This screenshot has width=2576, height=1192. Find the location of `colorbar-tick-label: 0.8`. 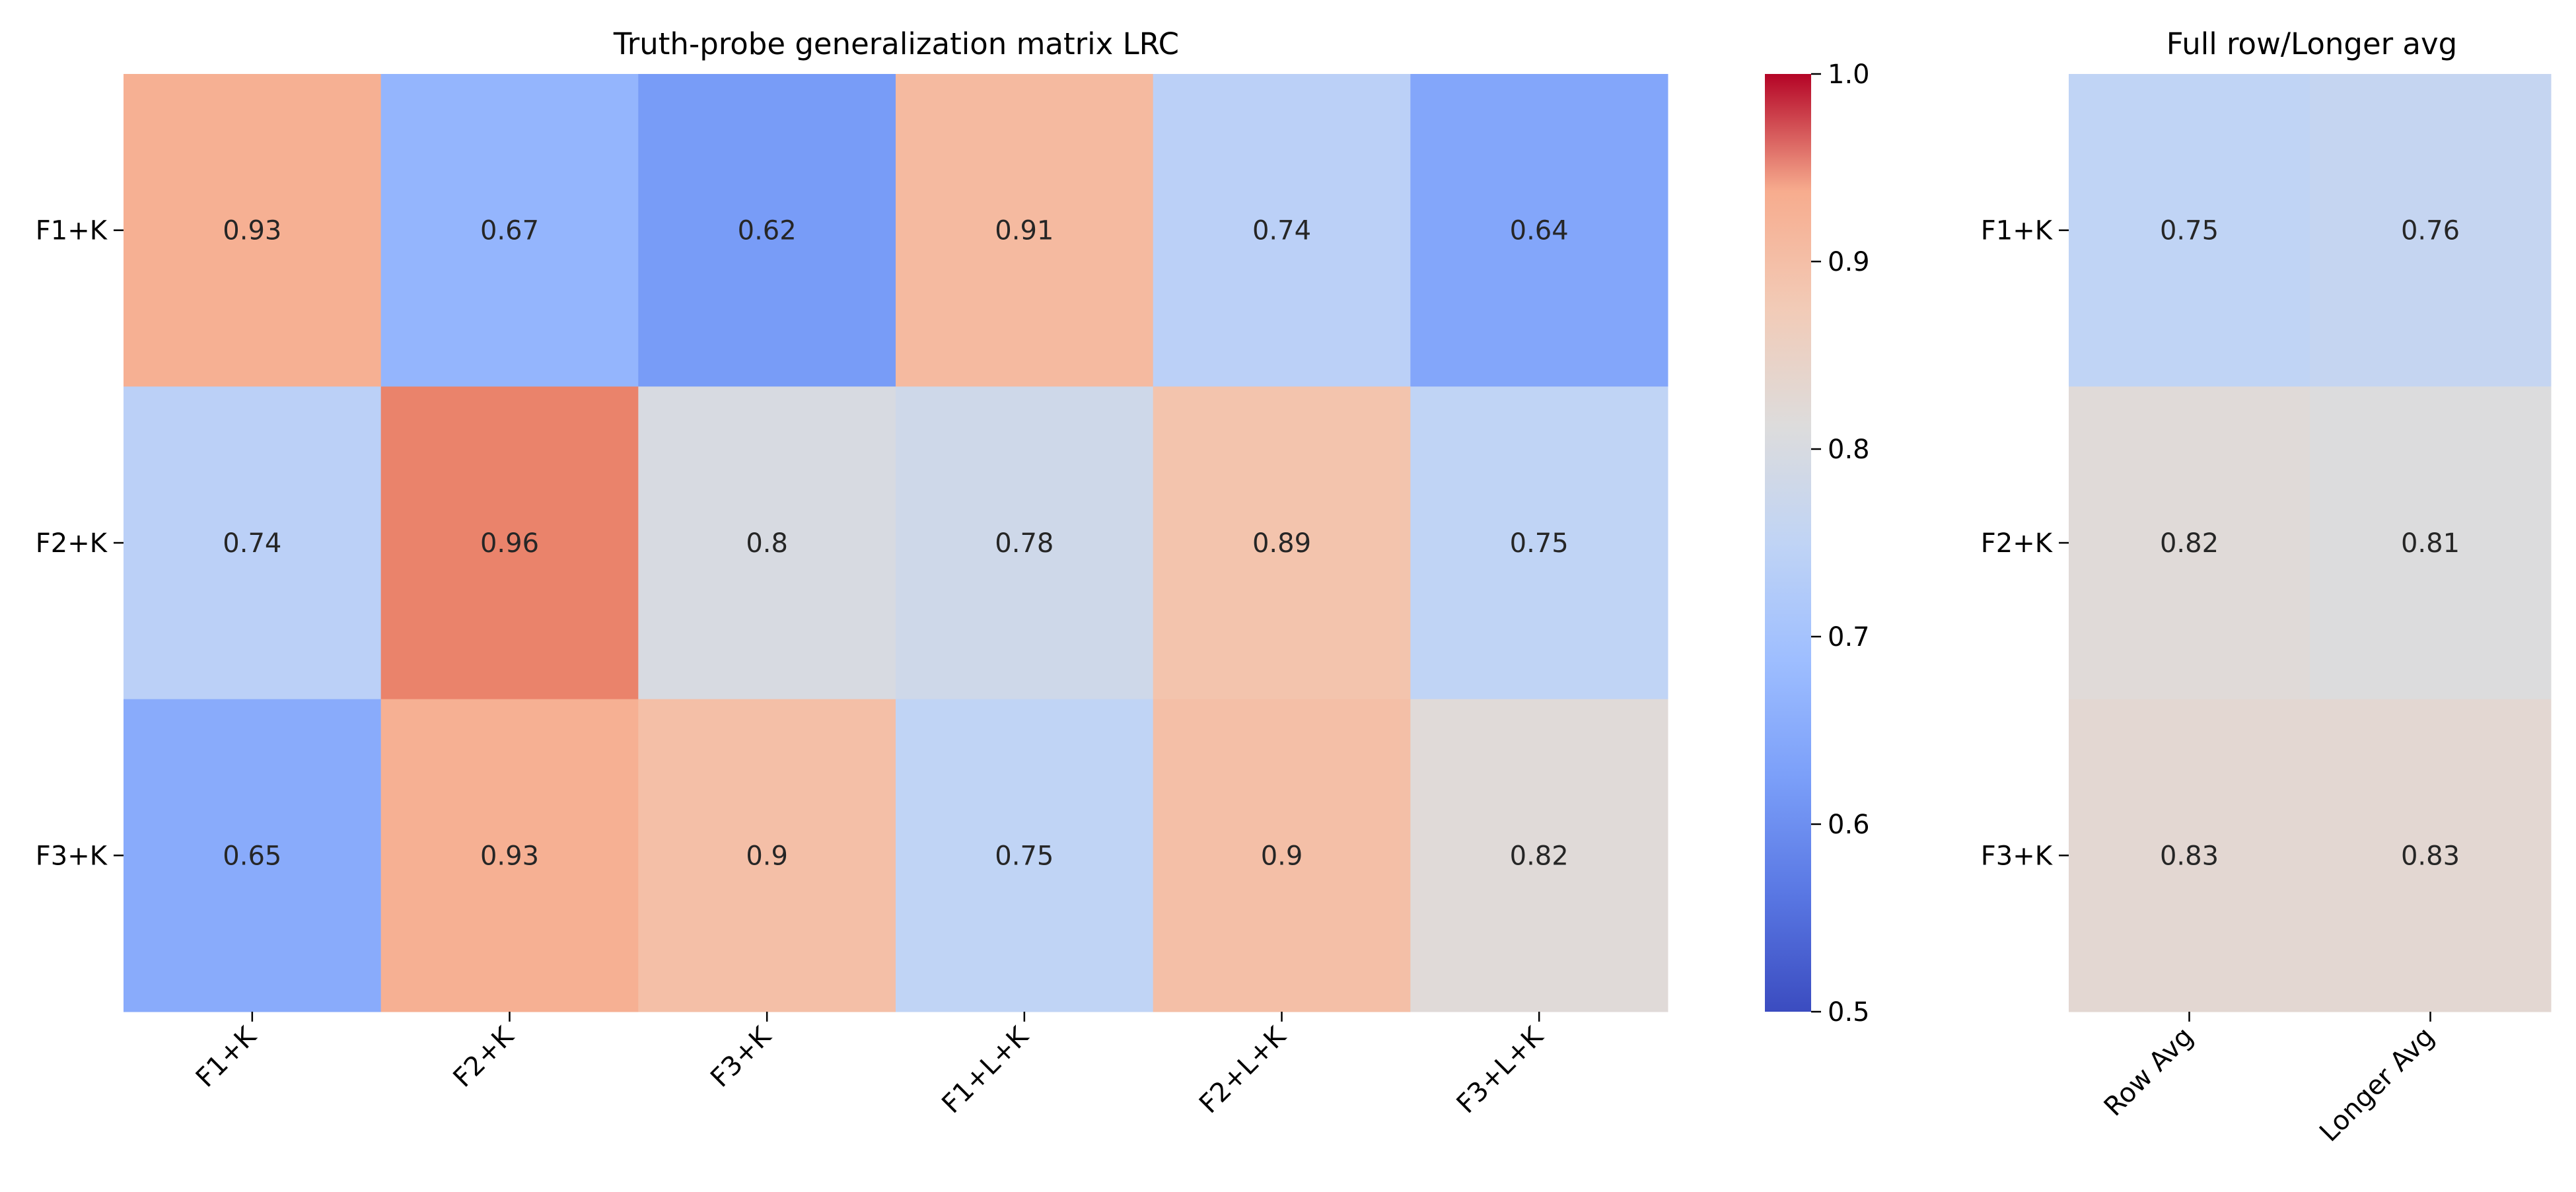

colorbar-tick-label: 0.8 is located at coordinates (1849, 450).